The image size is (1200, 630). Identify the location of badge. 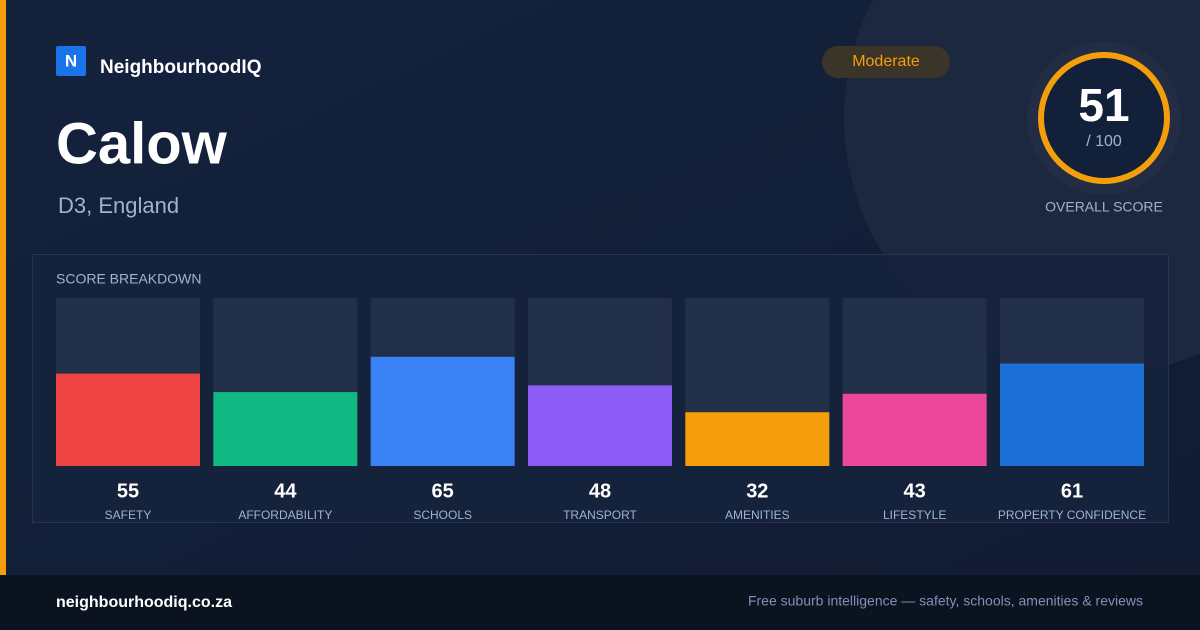
(886, 62).